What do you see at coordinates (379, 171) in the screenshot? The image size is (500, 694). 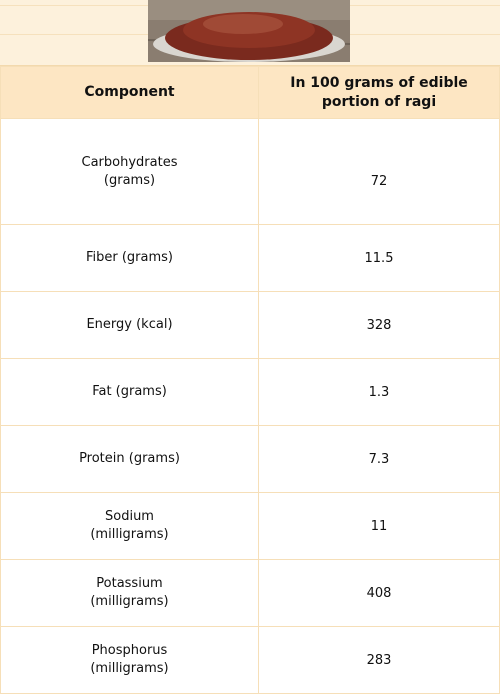 I see `value-cell: 72` at bounding box center [379, 171].